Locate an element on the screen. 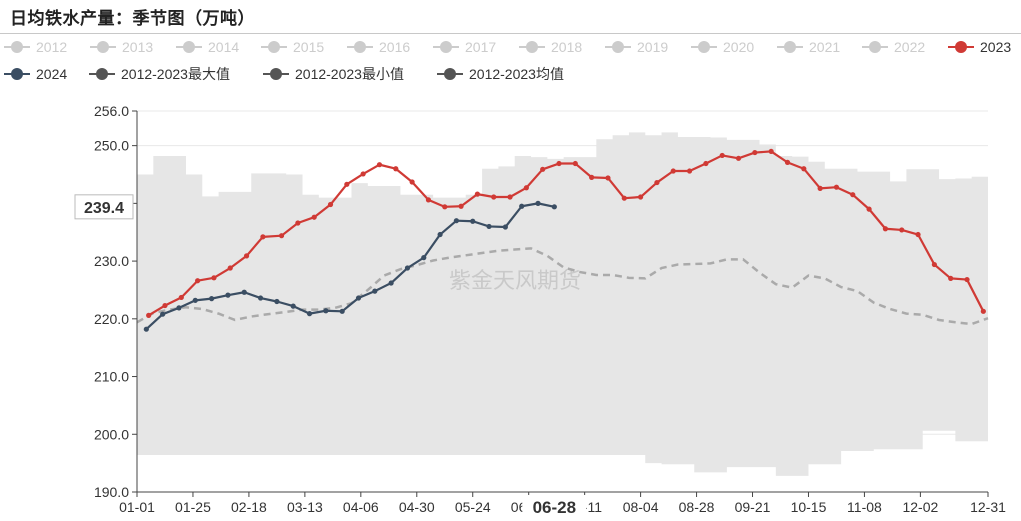 Image resolution: width=1021 pixels, height=521 pixels. title-divider is located at coordinates (510, 33).